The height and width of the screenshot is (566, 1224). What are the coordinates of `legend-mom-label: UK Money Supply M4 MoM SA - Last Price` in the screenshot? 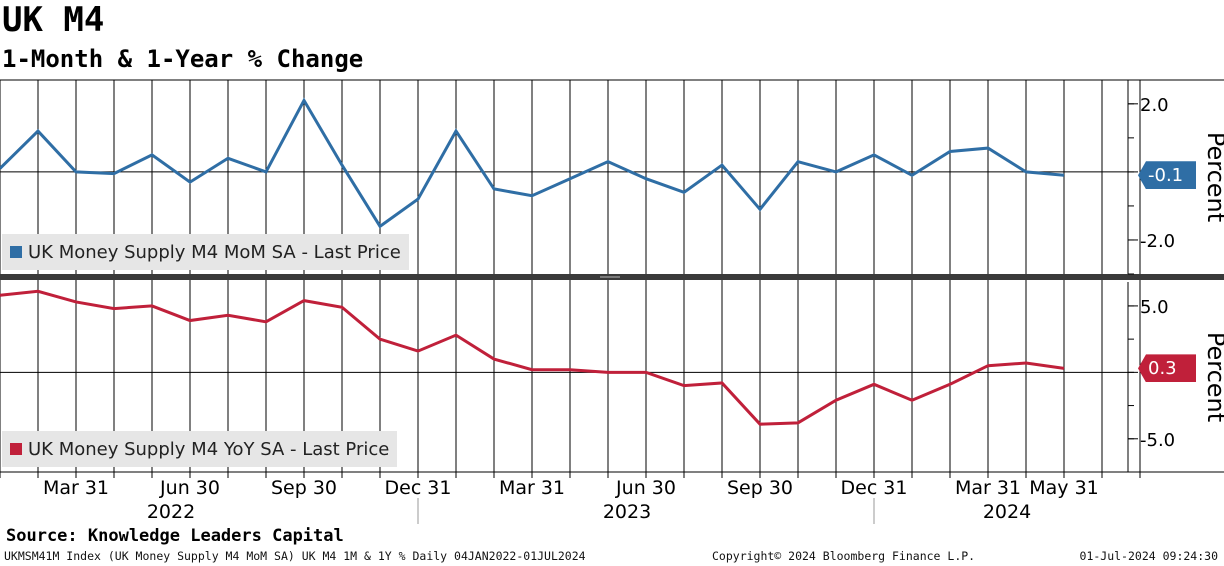 It's located at (214, 252).